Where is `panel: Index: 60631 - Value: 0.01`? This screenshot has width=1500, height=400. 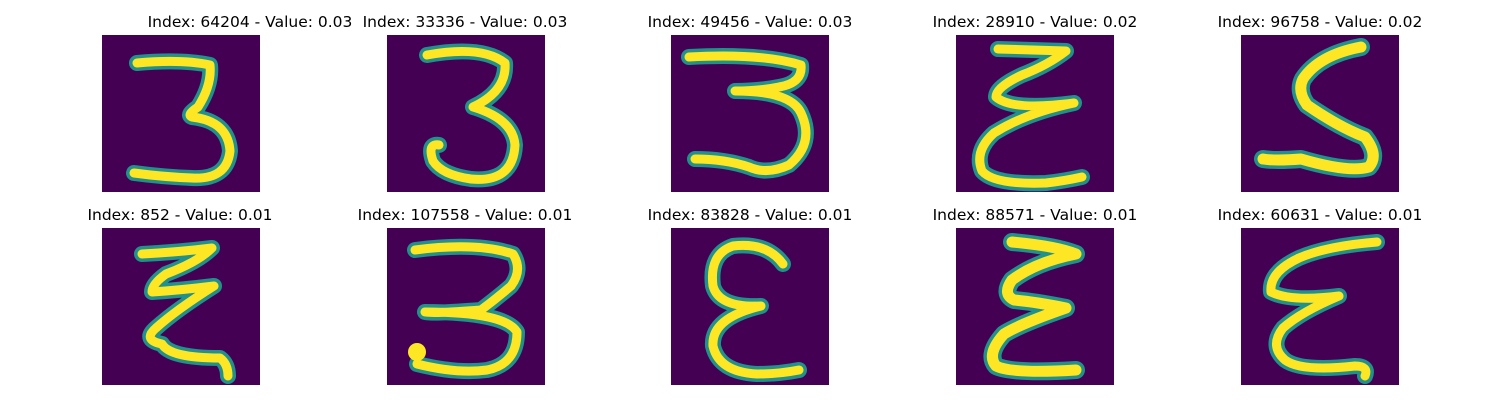 panel: Index: 60631 - Value: 0.01 is located at coordinates (1320, 300).